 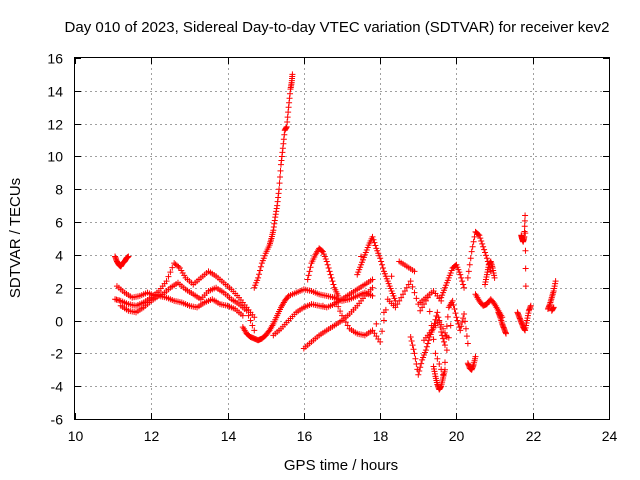 What do you see at coordinates (57, 387) in the screenshot?
I see `y-tick-label: -4` at bounding box center [57, 387].